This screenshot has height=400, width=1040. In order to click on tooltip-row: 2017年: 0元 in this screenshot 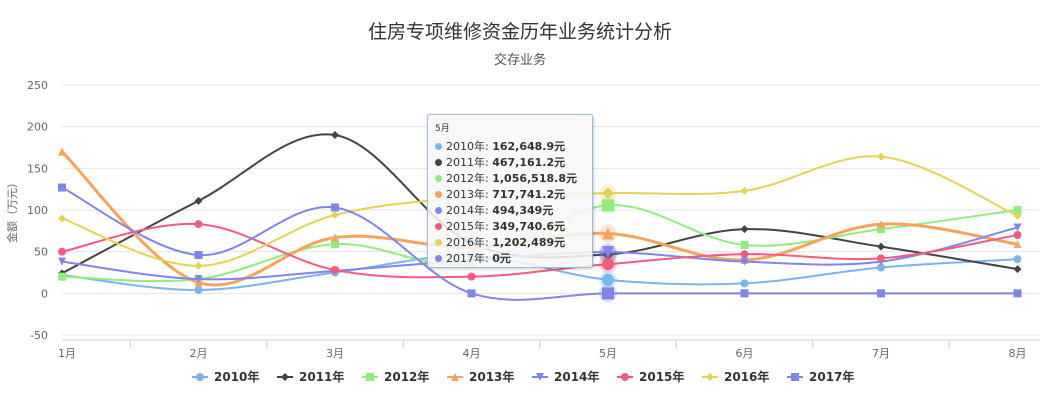, I will do `click(510, 259)`.